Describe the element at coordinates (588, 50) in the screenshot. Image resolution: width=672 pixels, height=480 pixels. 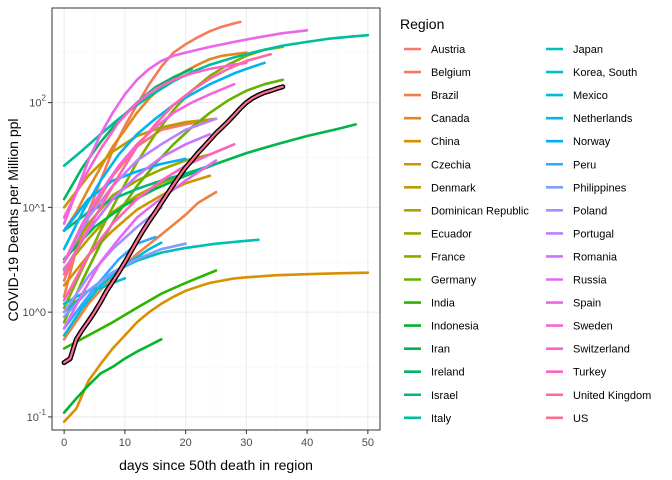
I see `legend-label: Japan` at that location.